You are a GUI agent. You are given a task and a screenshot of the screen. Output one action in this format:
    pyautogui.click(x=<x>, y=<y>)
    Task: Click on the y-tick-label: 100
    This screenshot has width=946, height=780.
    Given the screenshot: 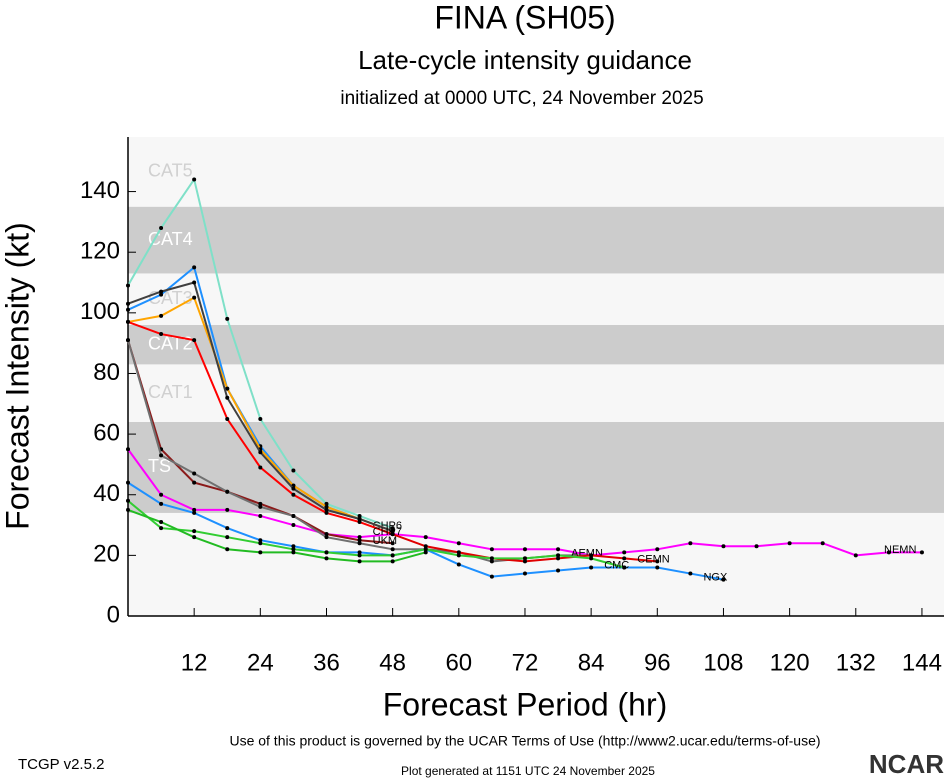 What is the action you would take?
    pyautogui.click(x=100, y=311)
    